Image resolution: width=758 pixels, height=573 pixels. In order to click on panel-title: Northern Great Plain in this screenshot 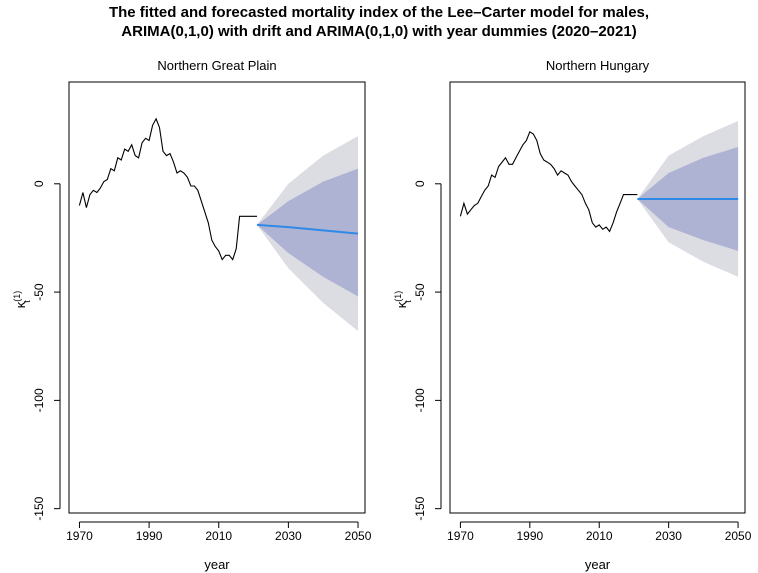, I will do `click(216, 65)`.